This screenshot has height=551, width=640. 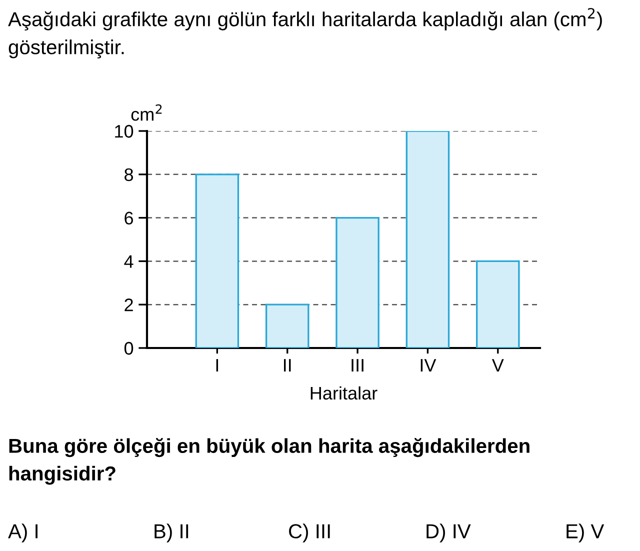 What do you see at coordinates (171, 533) in the screenshot?
I see `text: B) II` at bounding box center [171, 533].